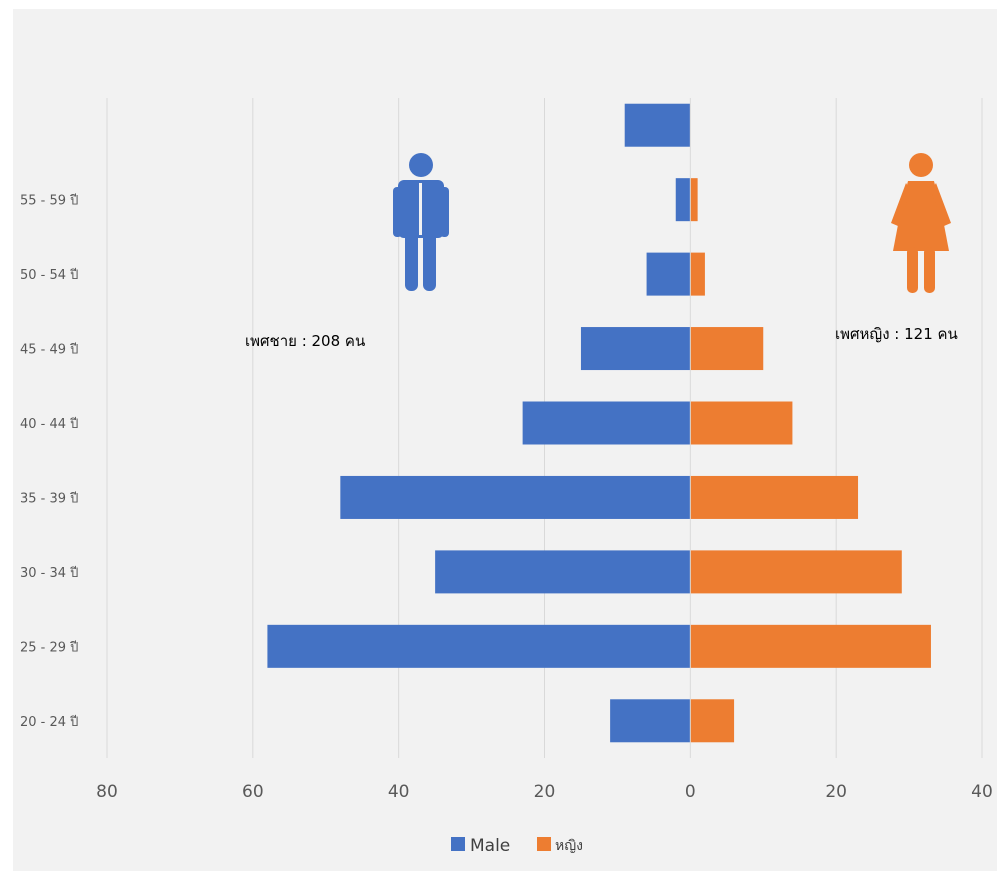  I want to click on category-label: 55 - 59 ปี, so click(49, 201).